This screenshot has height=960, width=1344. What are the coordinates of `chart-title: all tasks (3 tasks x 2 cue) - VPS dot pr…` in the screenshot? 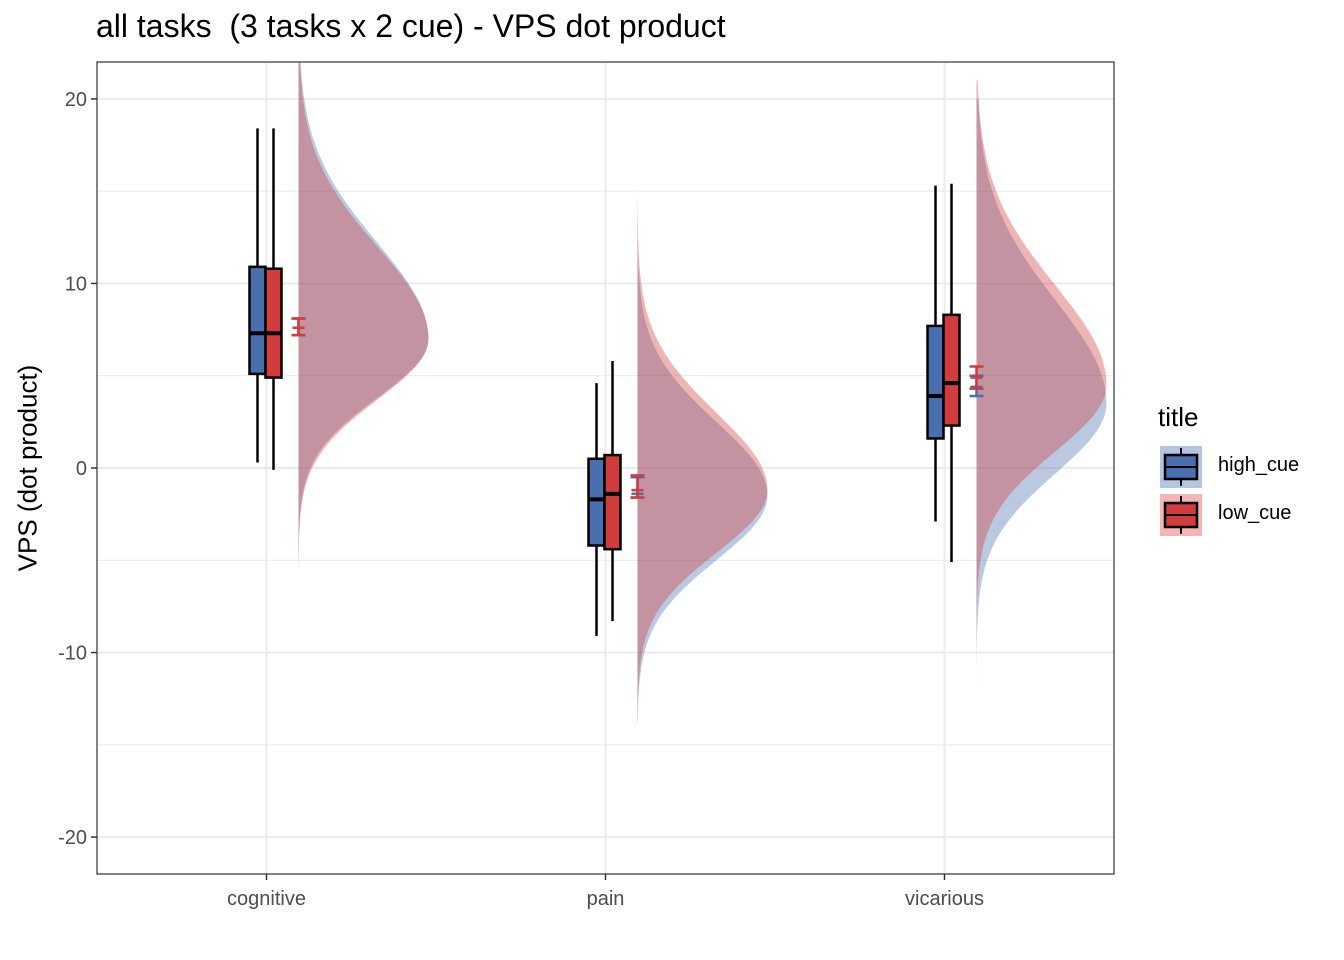 It's located at (411, 26).